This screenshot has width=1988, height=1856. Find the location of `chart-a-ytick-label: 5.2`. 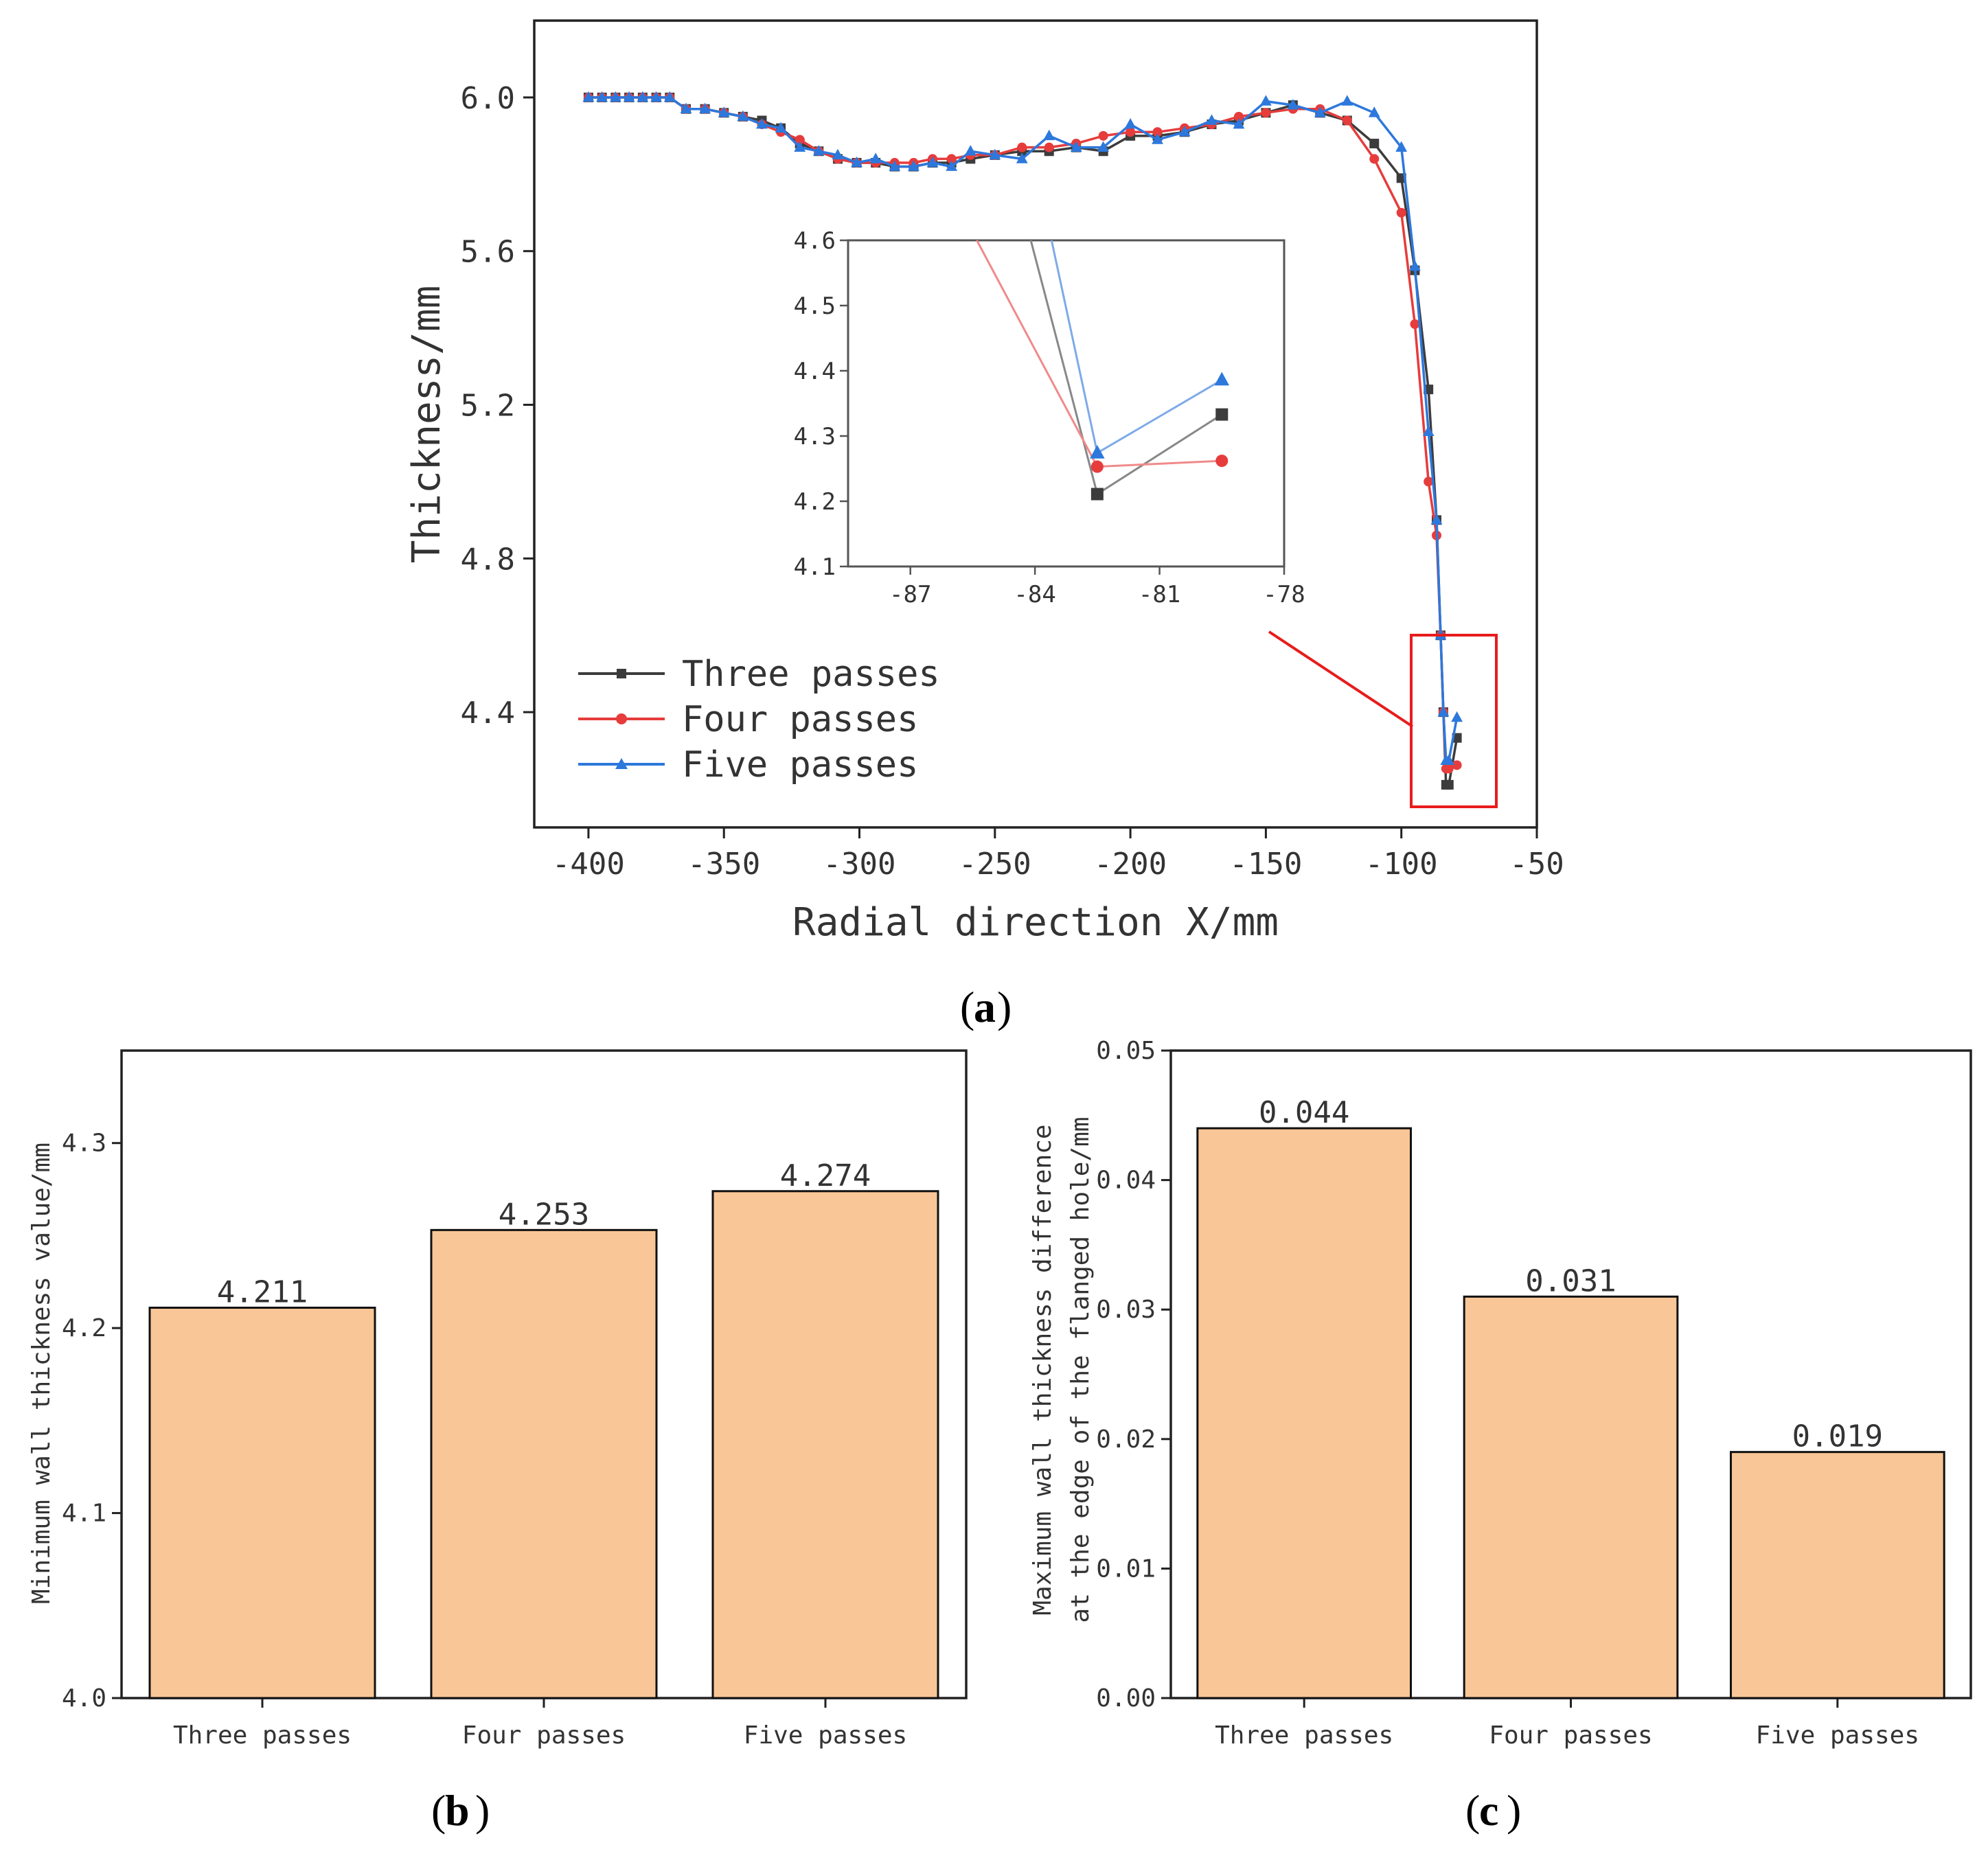

chart-a-ytick-label: 5.2 is located at coordinates (488, 406).